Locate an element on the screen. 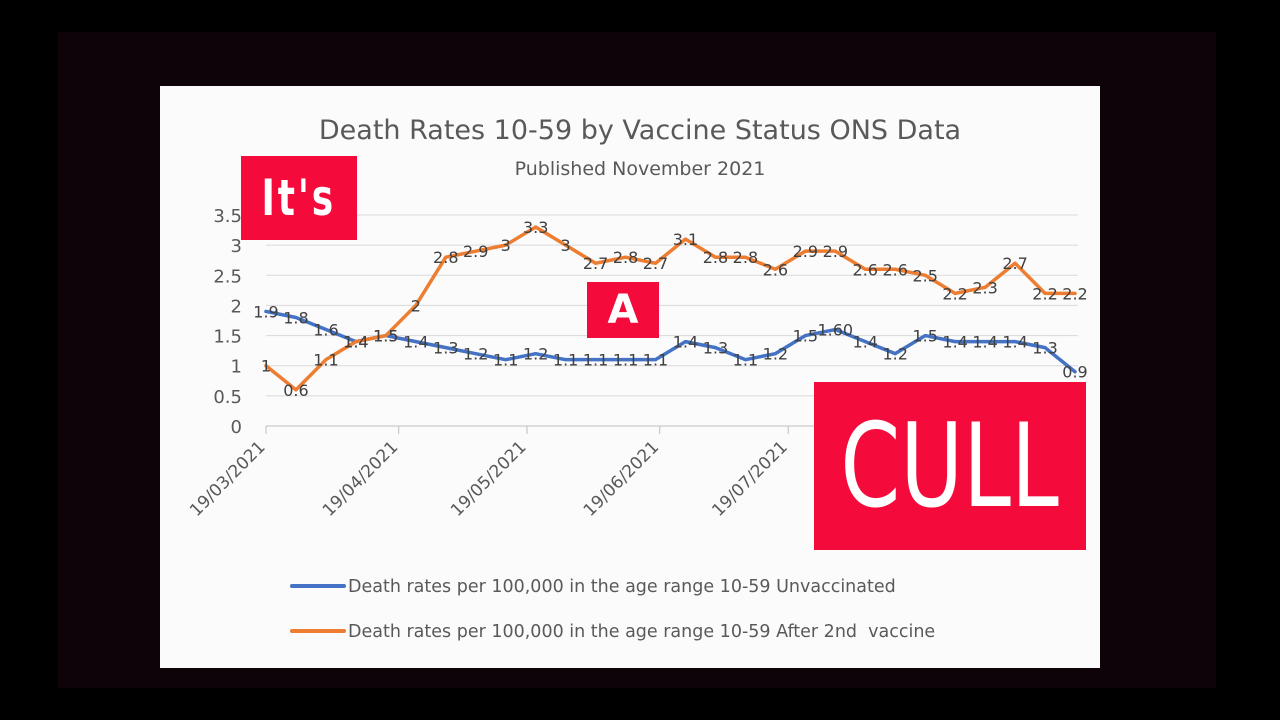 This screenshot has height=720, width=1280. series-line-after-2nd-vaccine is located at coordinates (670, 308).